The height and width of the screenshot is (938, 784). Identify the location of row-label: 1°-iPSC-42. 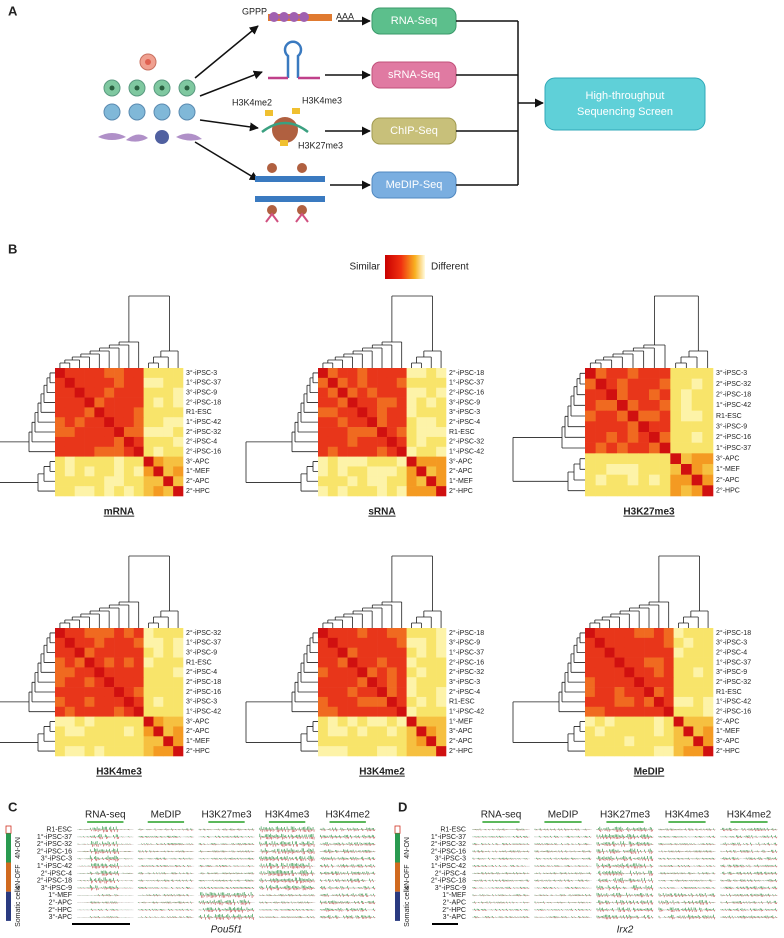
(733, 702).